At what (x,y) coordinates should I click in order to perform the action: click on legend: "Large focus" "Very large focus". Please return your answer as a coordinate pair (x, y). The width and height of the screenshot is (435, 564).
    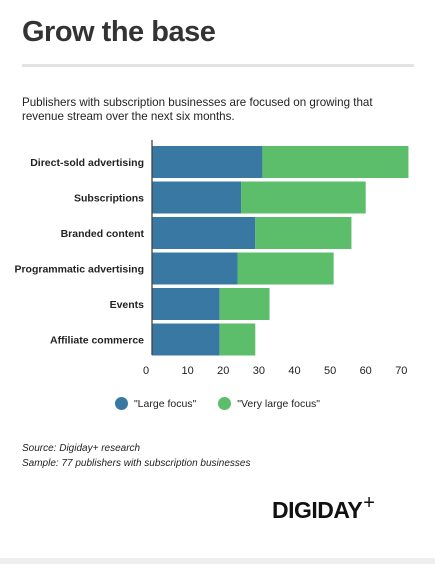
    Looking at the image, I should click on (217, 403).